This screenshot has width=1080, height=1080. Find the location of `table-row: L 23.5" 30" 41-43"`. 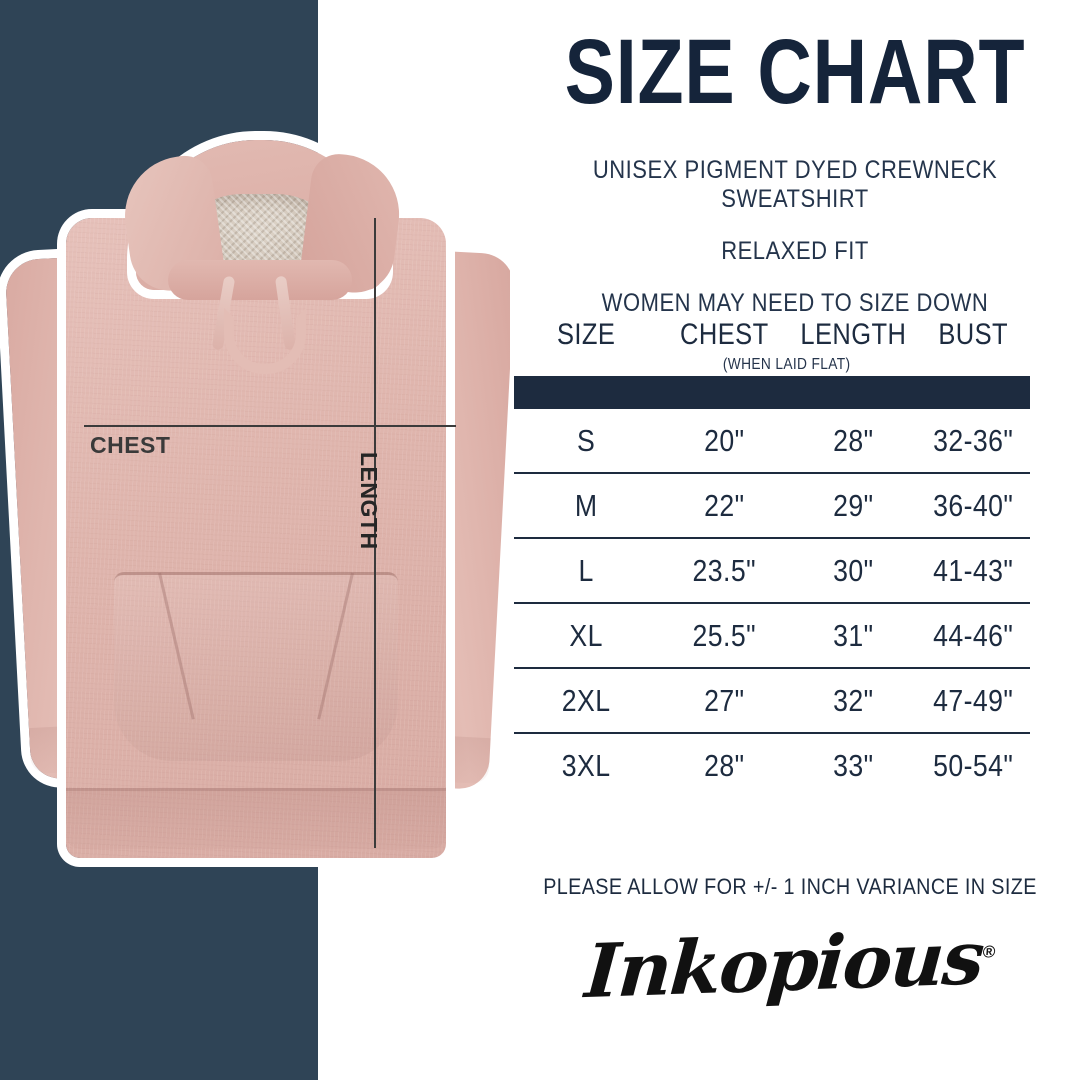

table-row: L 23.5" 30" 41-43" is located at coordinates (772, 571).